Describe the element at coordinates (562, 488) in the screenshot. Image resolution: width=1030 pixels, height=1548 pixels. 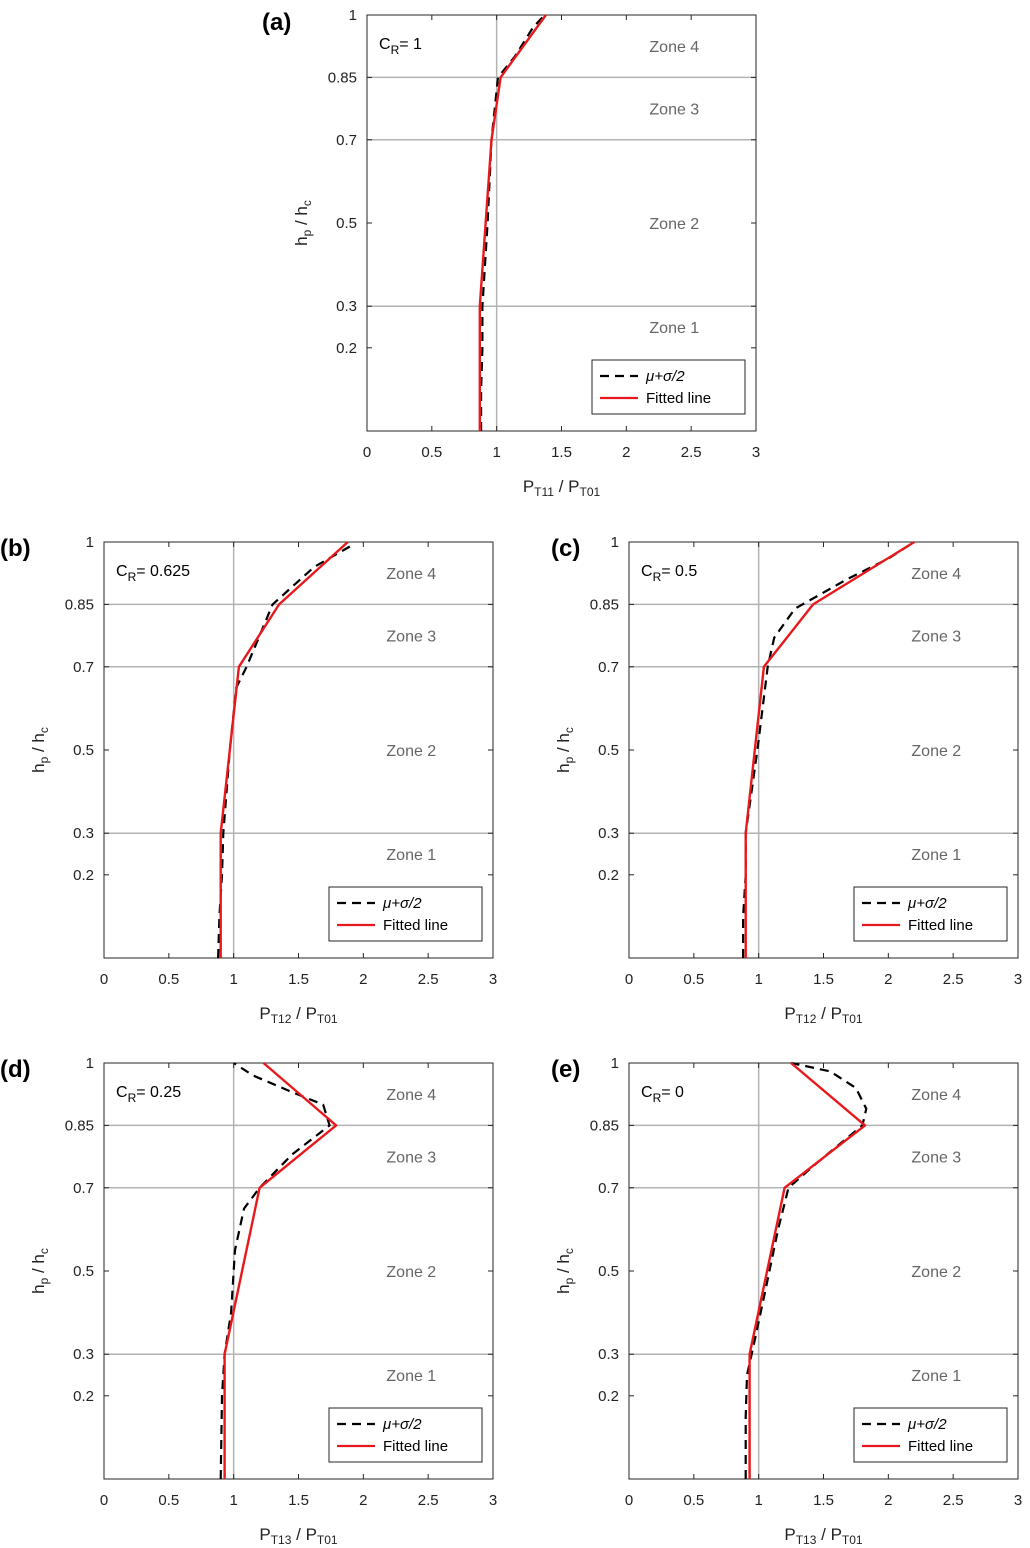
I see `x-axis-label: PT11 / PT01` at that location.